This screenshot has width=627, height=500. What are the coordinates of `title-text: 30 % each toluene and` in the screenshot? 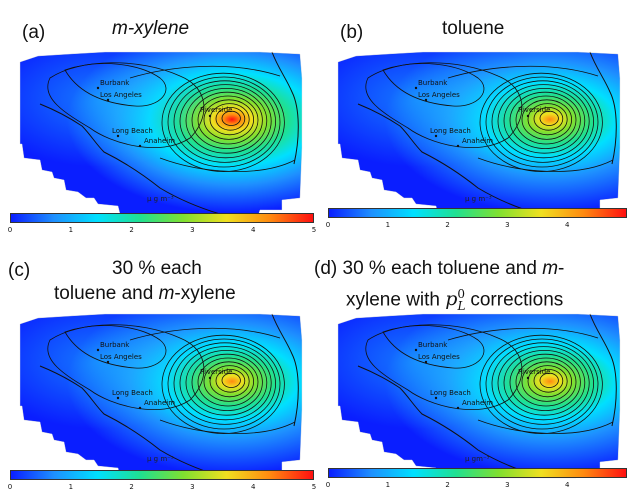 It's located at (442, 268).